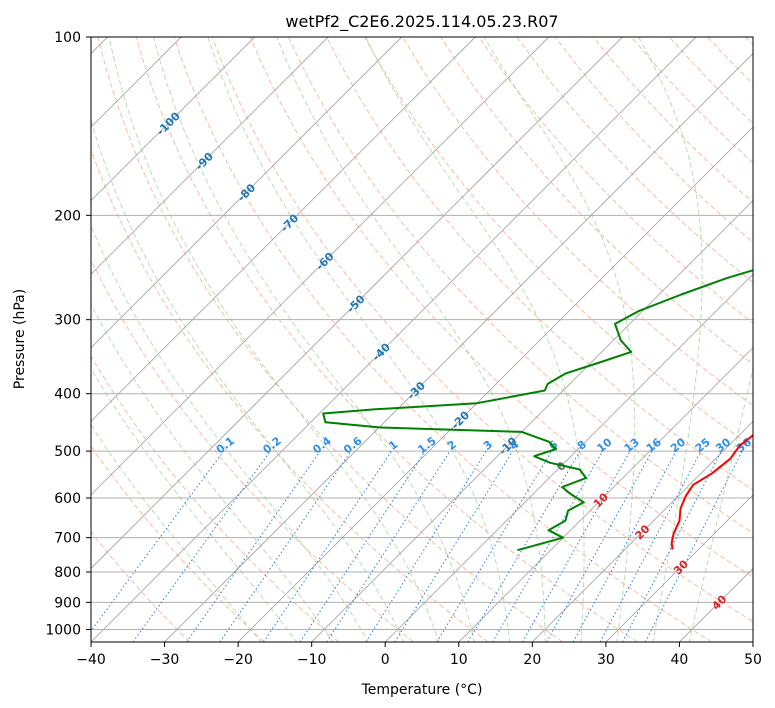 The width and height of the screenshot is (775, 708). What do you see at coordinates (488, 445) in the screenshot?
I see `mixing-ratio-label: 3` at bounding box center [488, 445].